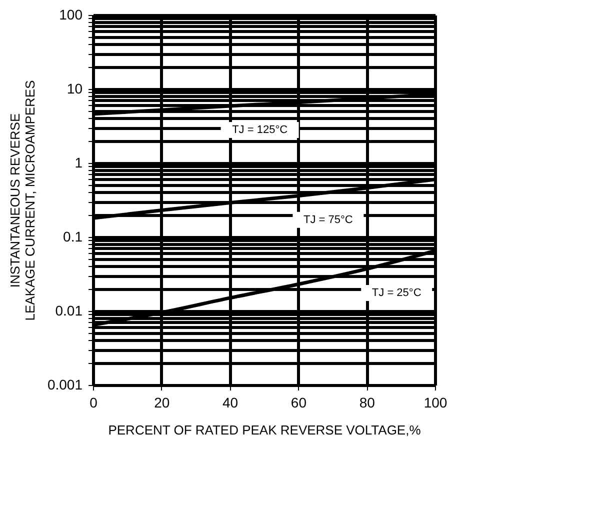  I want to click on y-tick-label: 100, so click(71, 14).